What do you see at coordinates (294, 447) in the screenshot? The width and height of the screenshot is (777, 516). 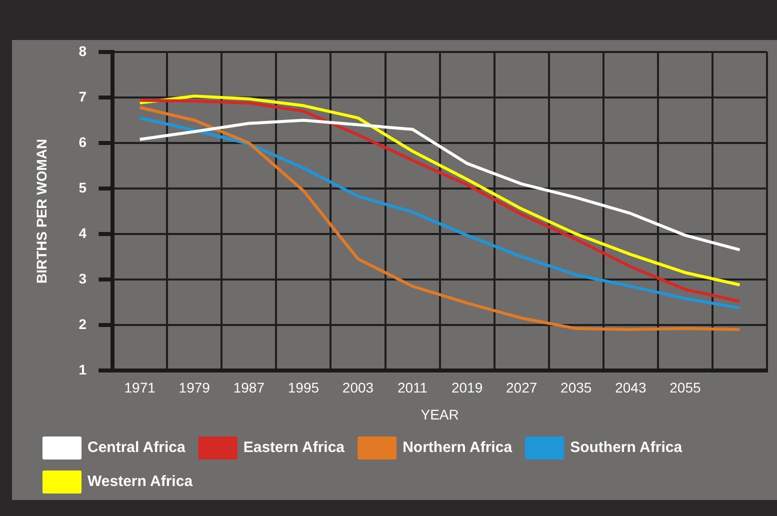 I see `legend-label: Eastern Africa` at bounding box center [294, 447].